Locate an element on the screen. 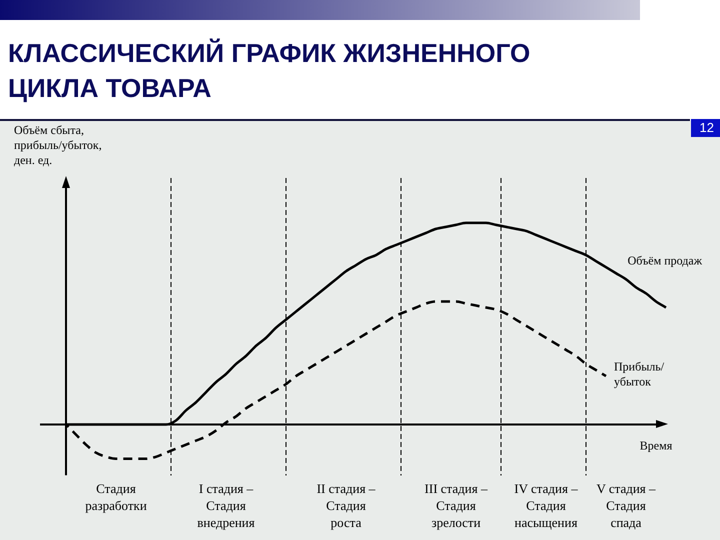  series-label: Прибыль/убыток is located at coordinates (639, 373).